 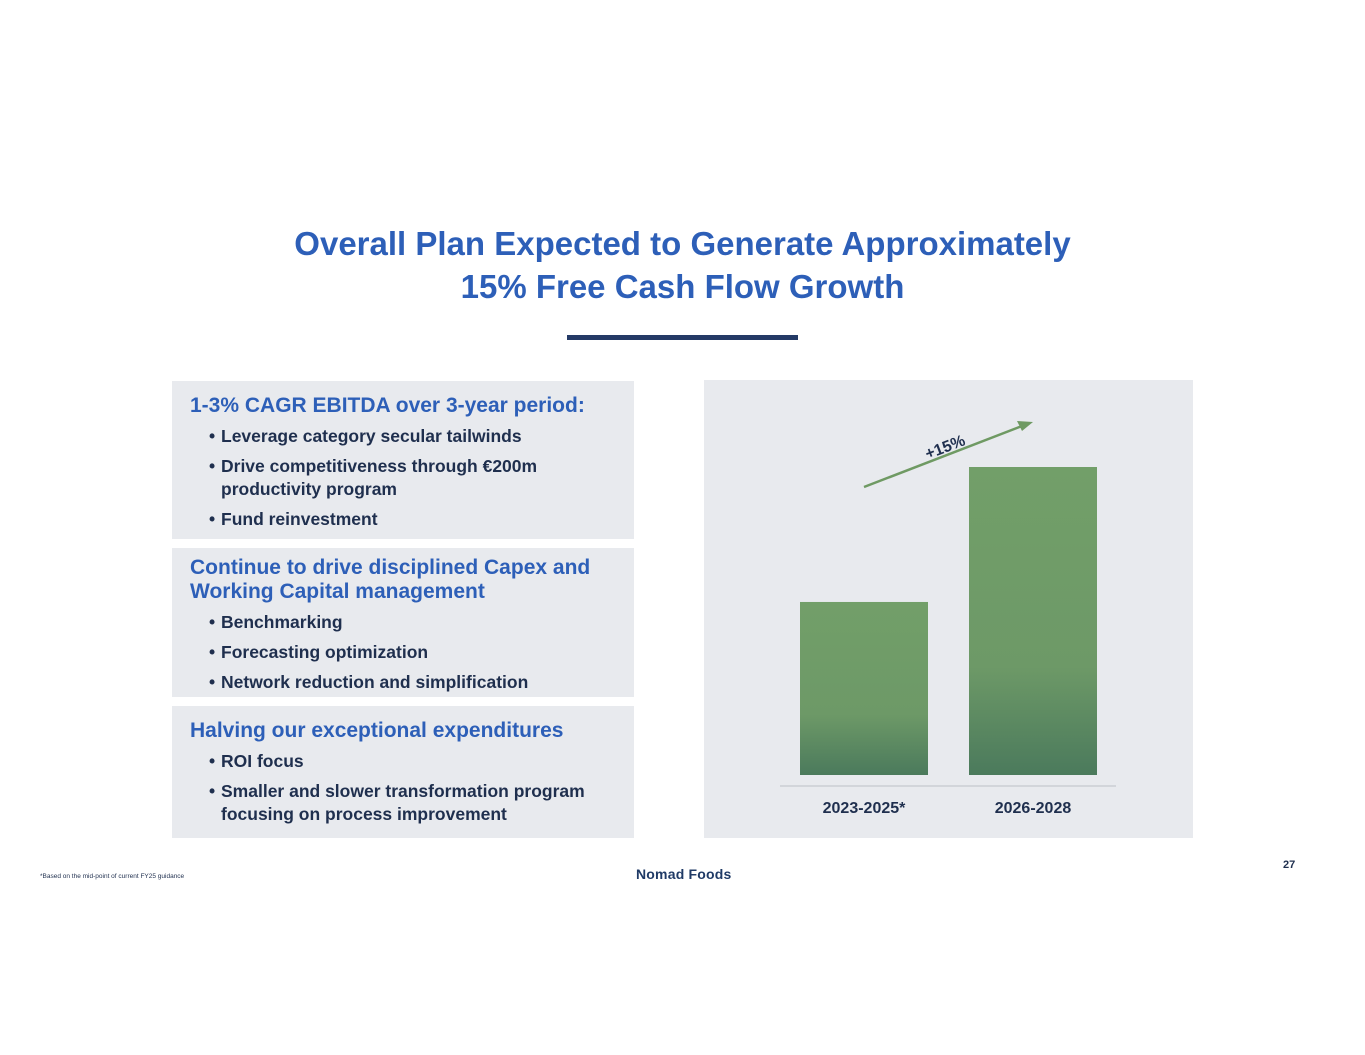 What do you see at coordinates (1033, 808) in the screenshot?
I see `x-tick-label: 2026-2028` at bounding box center [1033, 808].